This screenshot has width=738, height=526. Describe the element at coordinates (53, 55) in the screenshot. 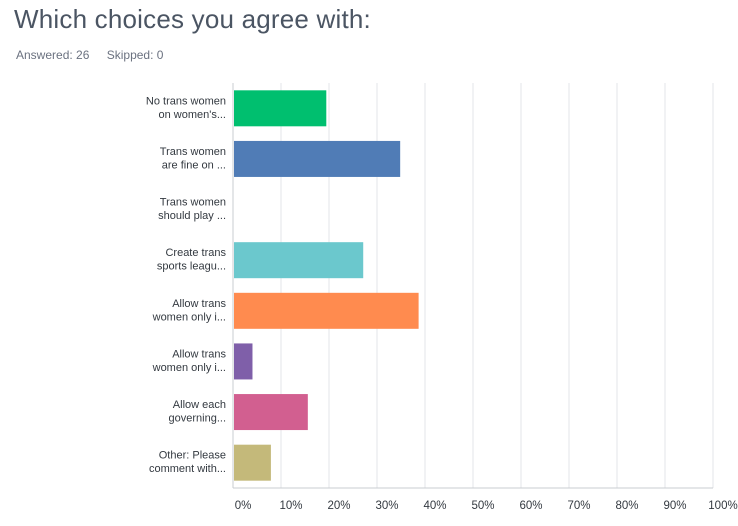

I see `answered-count: Answered: 26` at that location.